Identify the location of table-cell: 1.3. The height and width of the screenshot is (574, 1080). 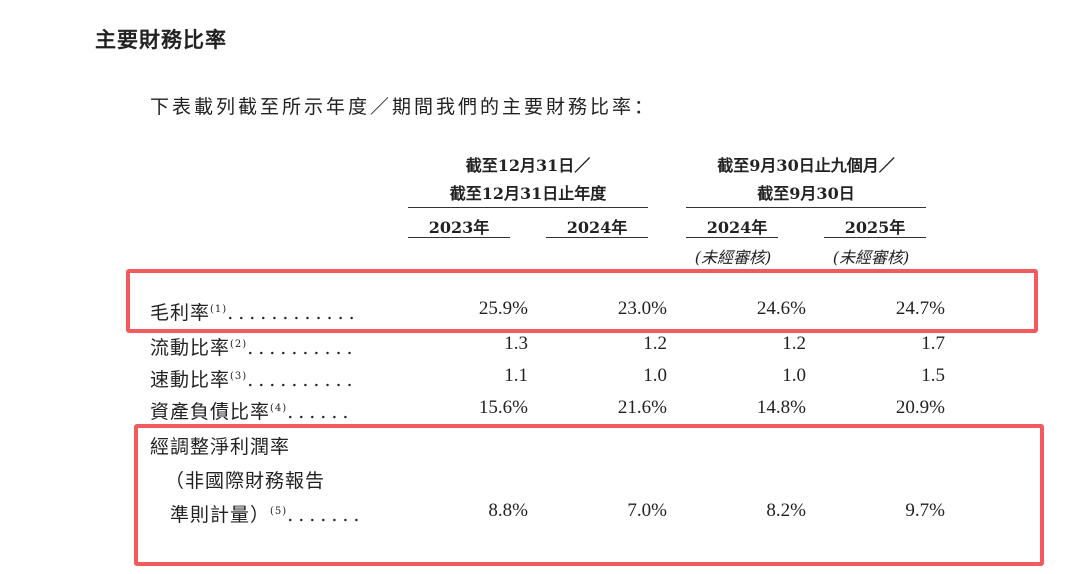
(516, 343).